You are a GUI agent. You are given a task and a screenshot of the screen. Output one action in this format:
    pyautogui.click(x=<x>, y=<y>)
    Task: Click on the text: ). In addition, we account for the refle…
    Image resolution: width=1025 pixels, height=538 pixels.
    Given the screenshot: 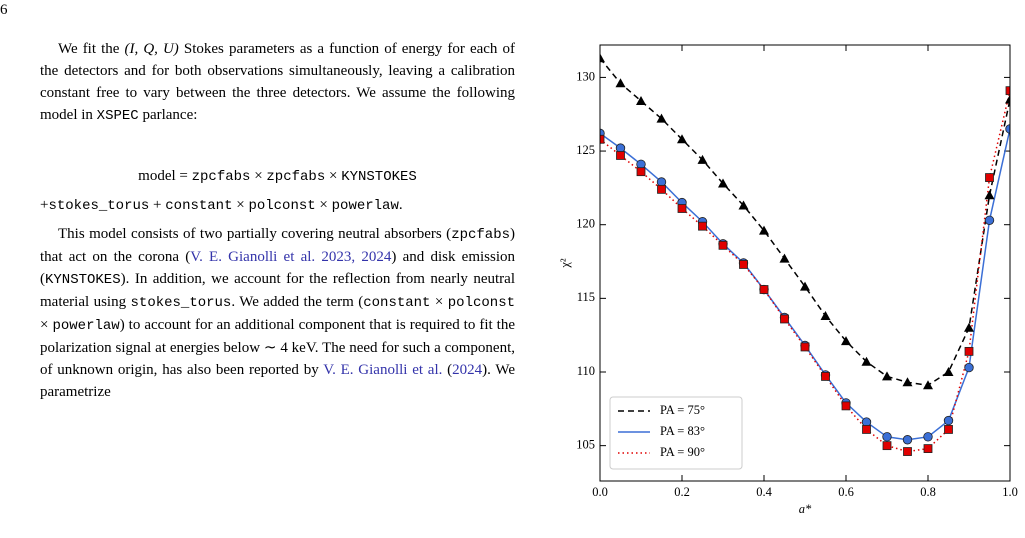 What is the action you would take?
    pyautogui.click(x=277, y=290)
    